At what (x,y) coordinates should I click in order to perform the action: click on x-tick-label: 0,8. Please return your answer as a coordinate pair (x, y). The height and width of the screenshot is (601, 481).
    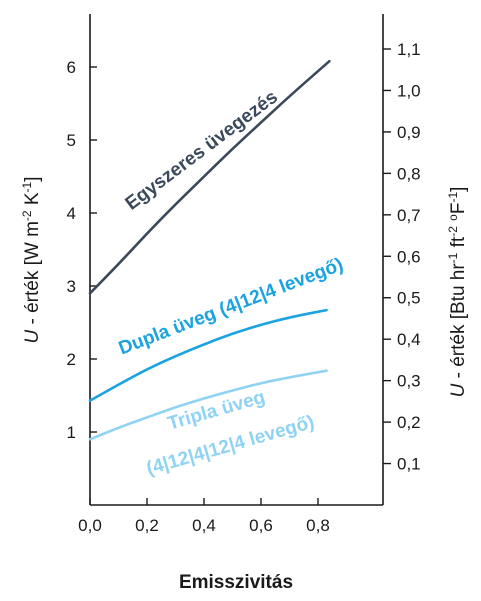
    Looking at the image, I should click on (318, 525).